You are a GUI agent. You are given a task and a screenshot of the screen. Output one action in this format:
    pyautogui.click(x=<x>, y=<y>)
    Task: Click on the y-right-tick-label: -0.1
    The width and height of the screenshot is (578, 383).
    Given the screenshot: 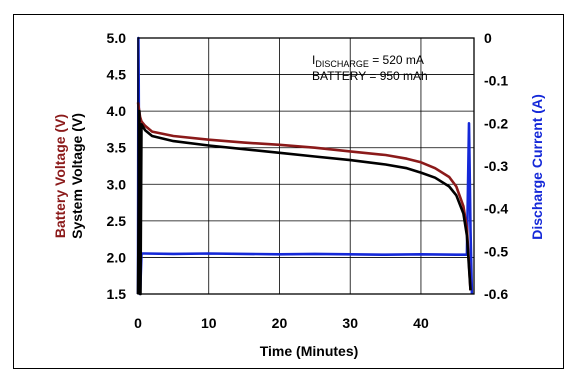 What is the action you would take?
    pyautogui.click(x=496, y=81)
    